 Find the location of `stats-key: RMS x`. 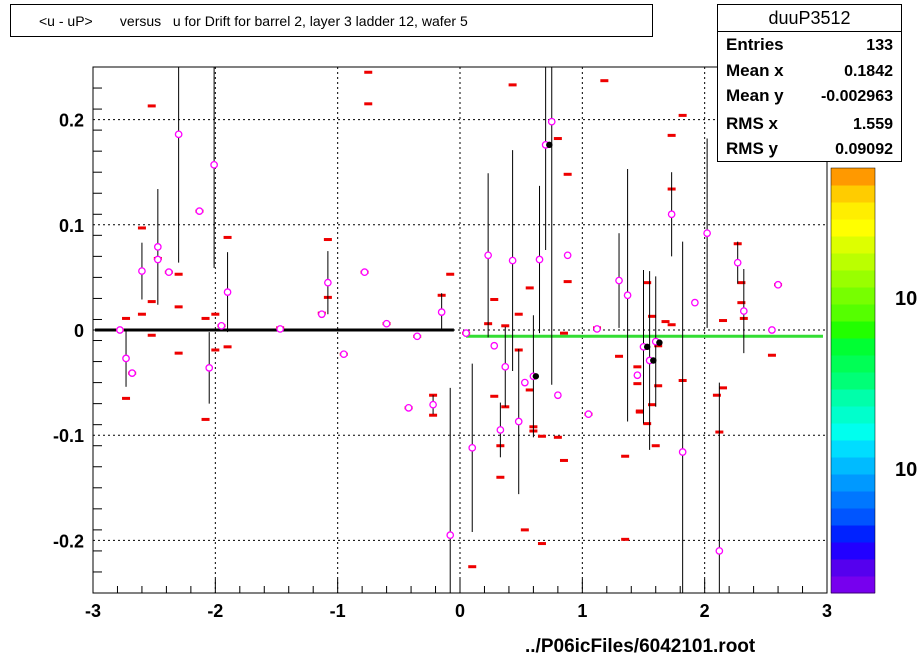

stats-key: RMS x is located at coordinates (752, 123).